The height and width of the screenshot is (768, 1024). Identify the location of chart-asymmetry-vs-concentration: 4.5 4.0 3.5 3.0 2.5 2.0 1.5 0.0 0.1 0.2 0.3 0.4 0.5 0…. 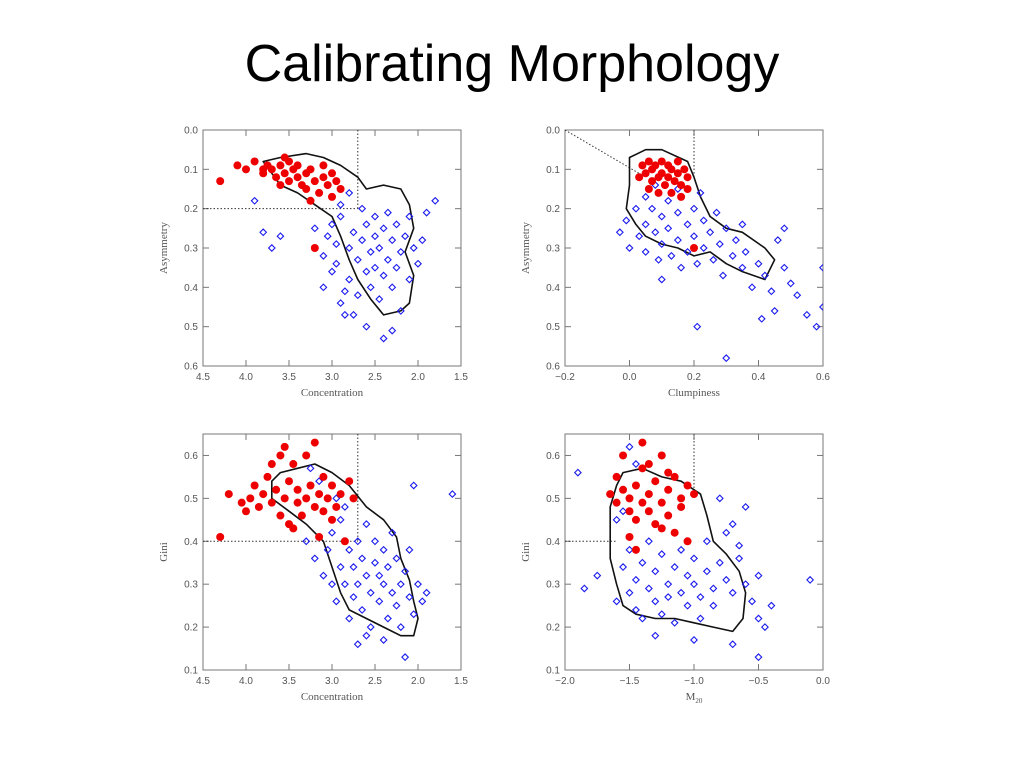
(313, 263).